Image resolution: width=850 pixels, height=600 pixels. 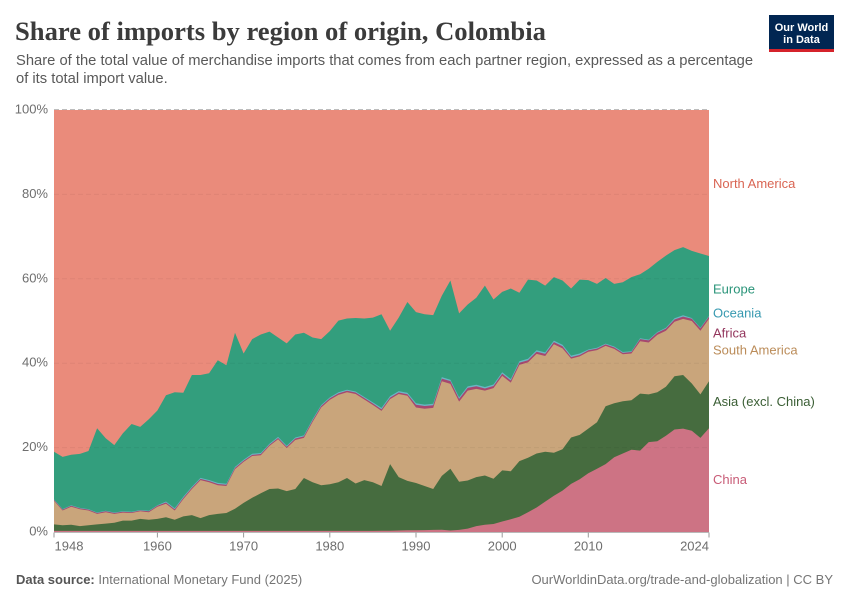 I want to click on svg-text: 1970, so click(x=243, y=546).